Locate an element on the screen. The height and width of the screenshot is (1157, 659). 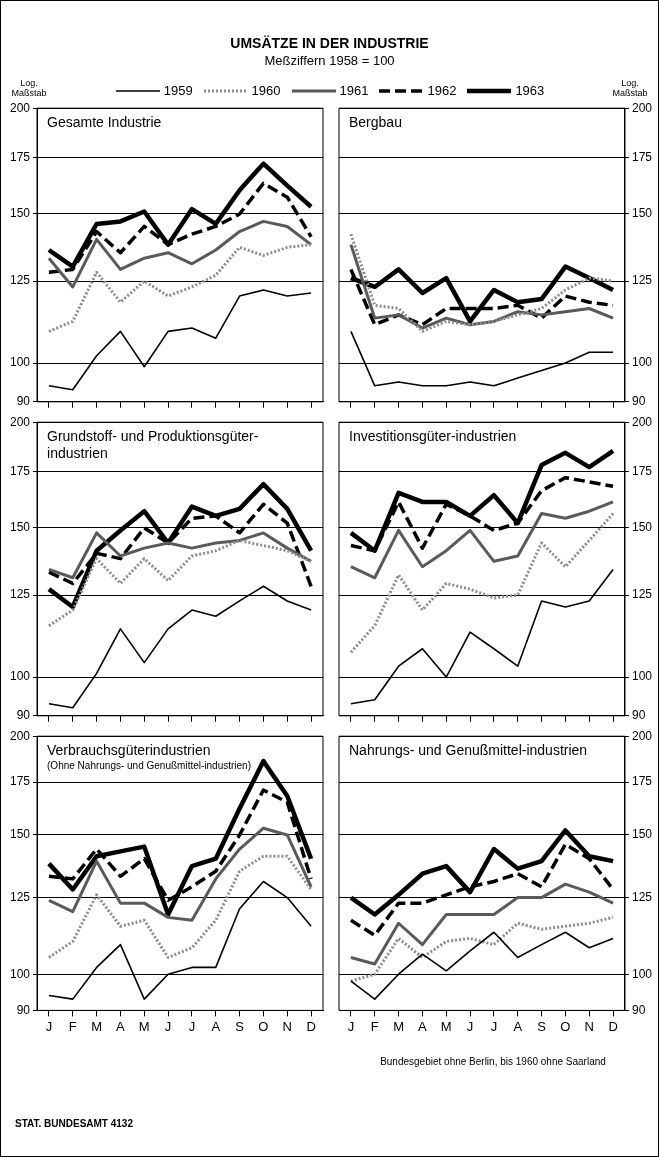
chart-title: Gesamte Industrie is located at coordinates (104, 122).